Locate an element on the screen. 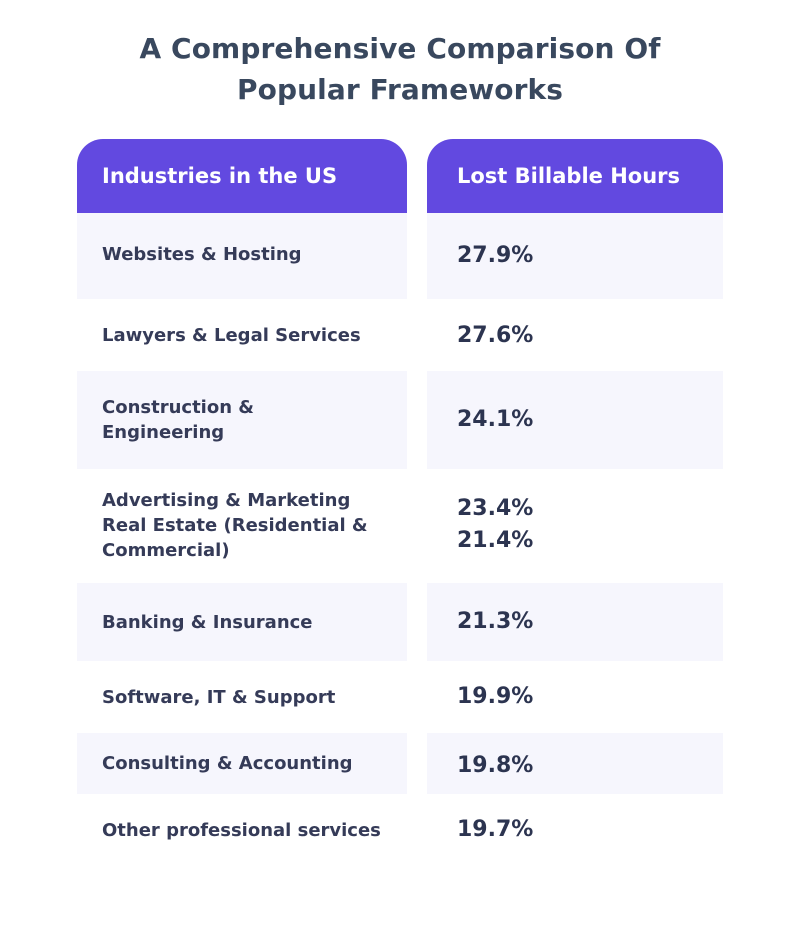  value-label: 21.3% is located at coordinates (495, 621).